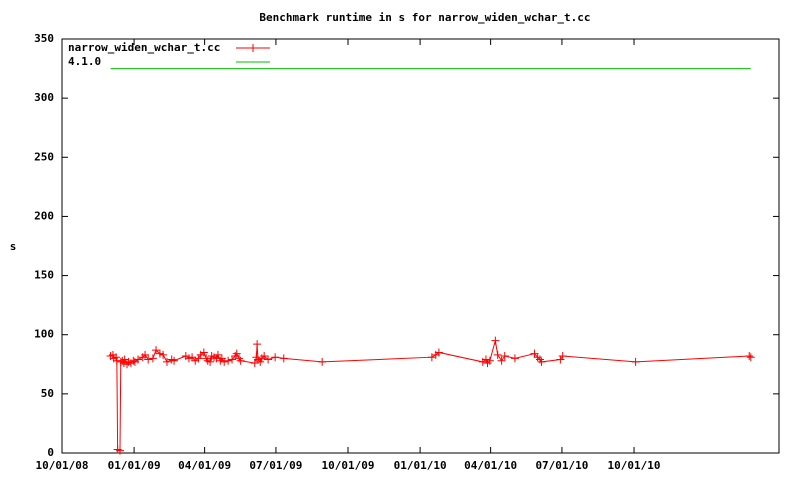 Image resolution: width=800 pixels, height=480 pixels. Describe the element at coordinates (62, 465) in the screenshot. I see `x-tick-label: 10/01/08` at that location.